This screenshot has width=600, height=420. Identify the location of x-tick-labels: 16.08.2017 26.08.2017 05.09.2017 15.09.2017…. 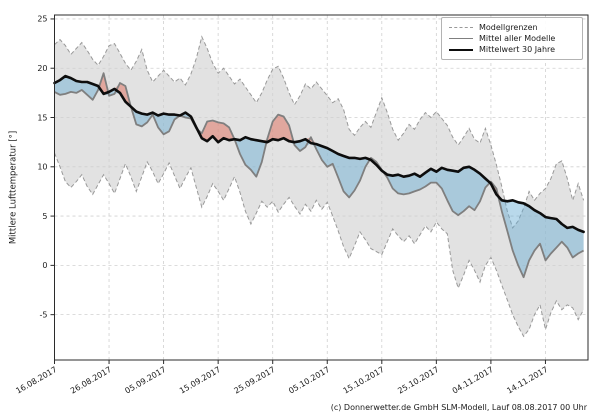
(281, 380).